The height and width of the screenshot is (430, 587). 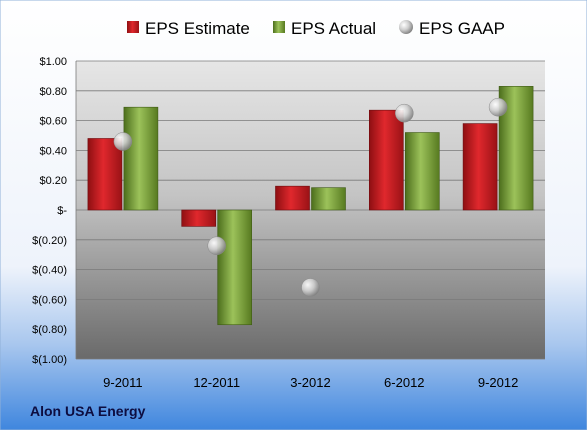 I want to click on x-category-label: 9-2011, so click(x=123, y=382).